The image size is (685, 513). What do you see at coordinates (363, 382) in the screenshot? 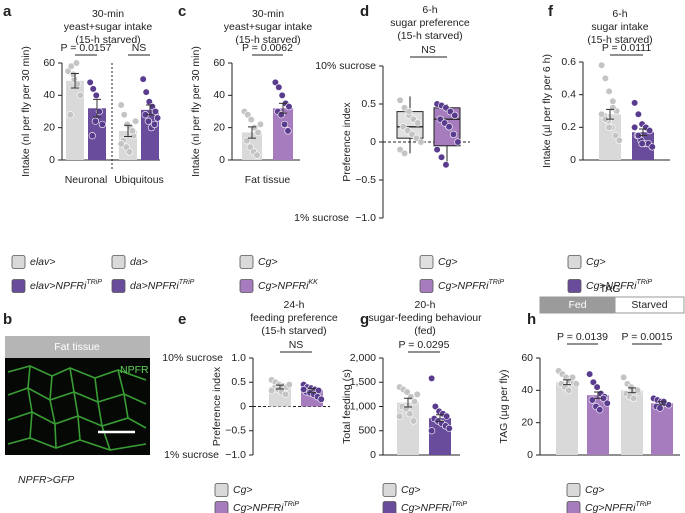
I see `y-tick-label: 1,500` at bounding box center [363, 382].